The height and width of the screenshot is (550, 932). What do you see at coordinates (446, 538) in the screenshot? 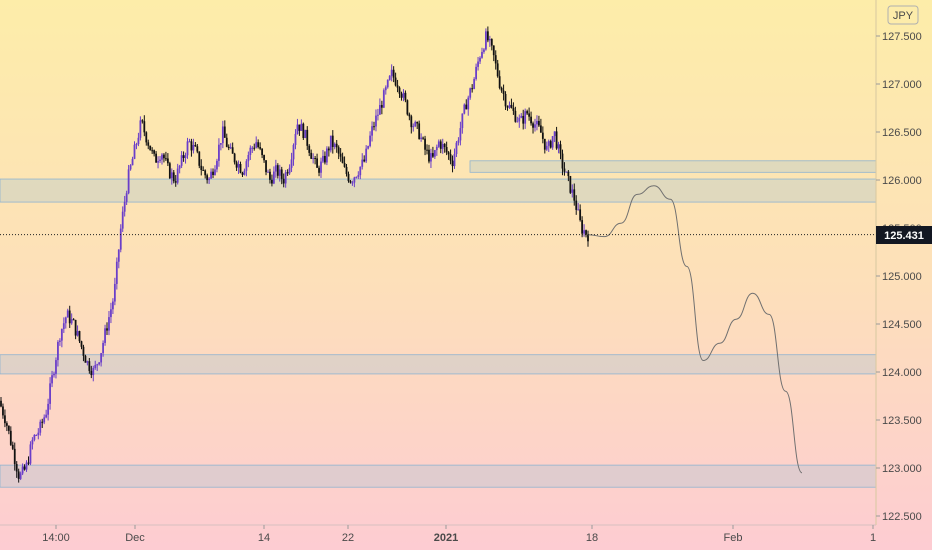
I see `x-tick-label: 2021` at bounding box center [446, 538].